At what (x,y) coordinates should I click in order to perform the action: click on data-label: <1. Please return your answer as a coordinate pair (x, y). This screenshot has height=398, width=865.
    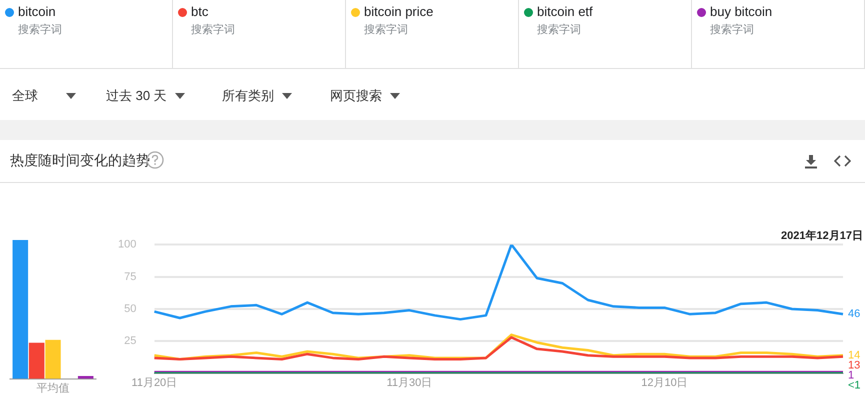
    Looking at the image, I should click on (854, 385).